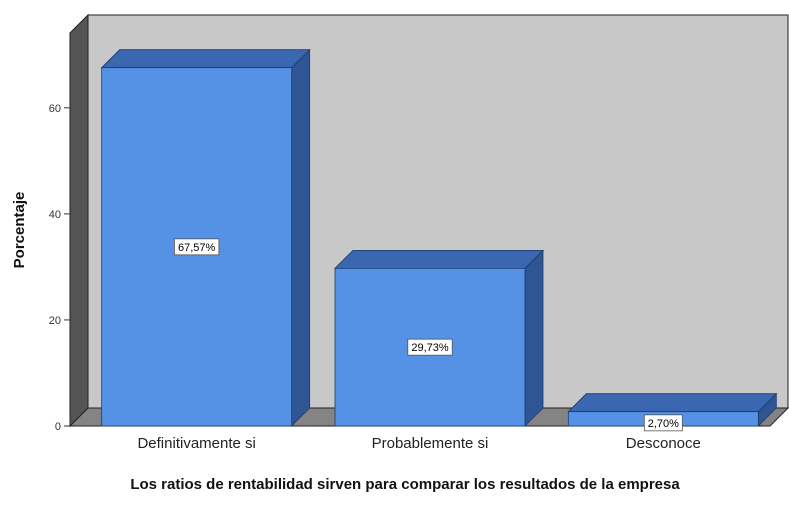  I want to click on x-tick-label: Probablemente si, so click(430, 443).